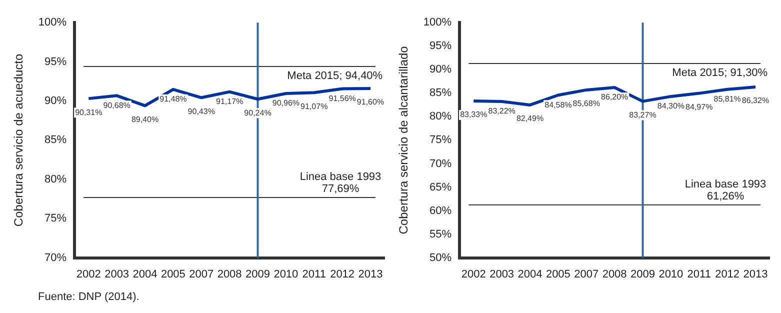 This screenshot has width=781, height=313. I want to click on data-label: 91,17%, so click(230, 101).